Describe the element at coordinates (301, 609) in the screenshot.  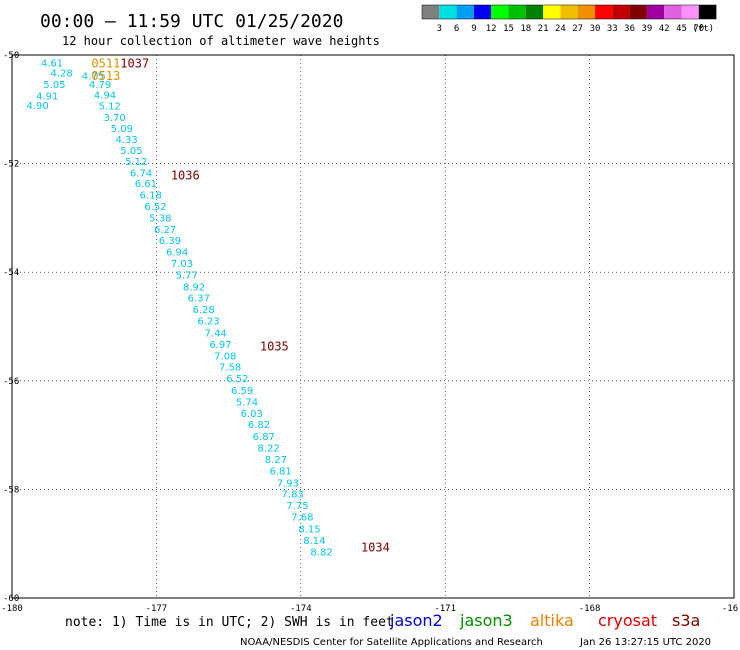
I see `x-tick-label: -174` at that location.